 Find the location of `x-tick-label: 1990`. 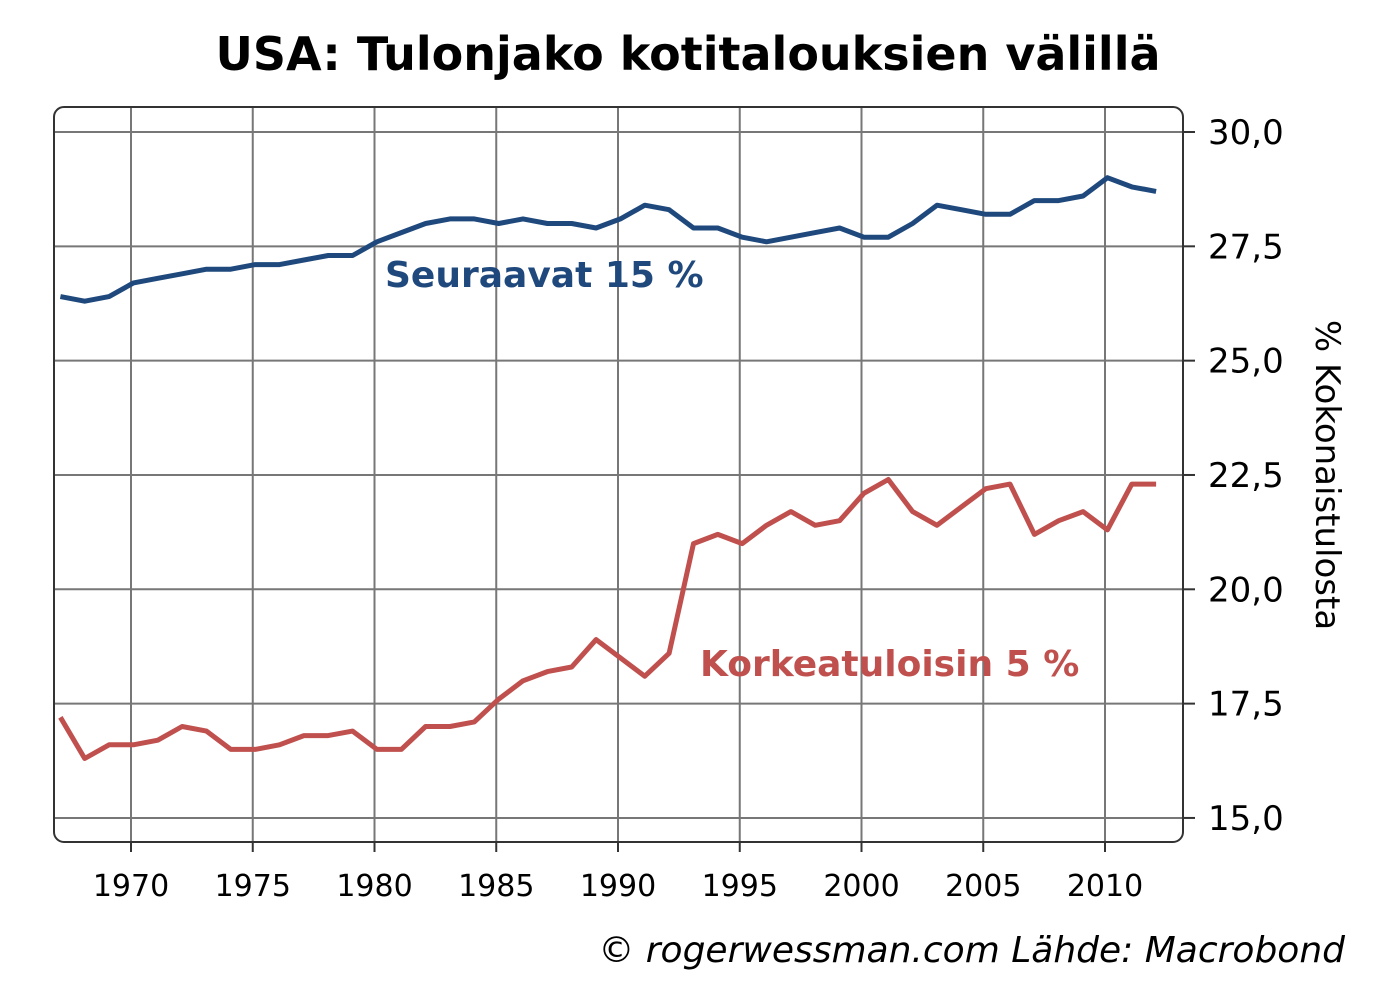

x-tick-label: 1990 is located at coordinates (618, 886).